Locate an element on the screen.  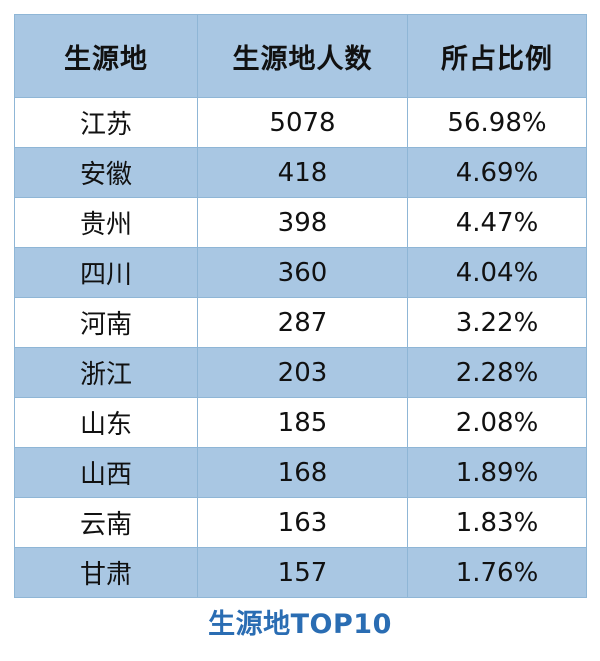
table-row: 云南 163 1.83% is located at coordinates (300, 522).